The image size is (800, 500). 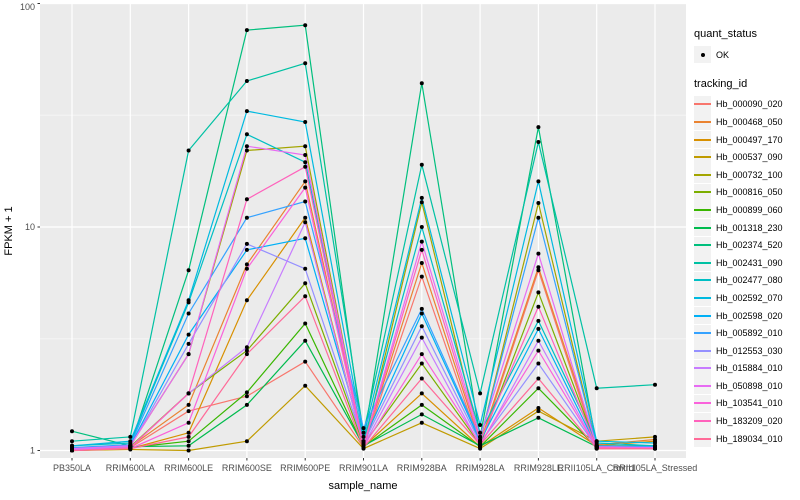 I want to click on legend-item-label: Hb_000090_020, so click(x=749, y=104).